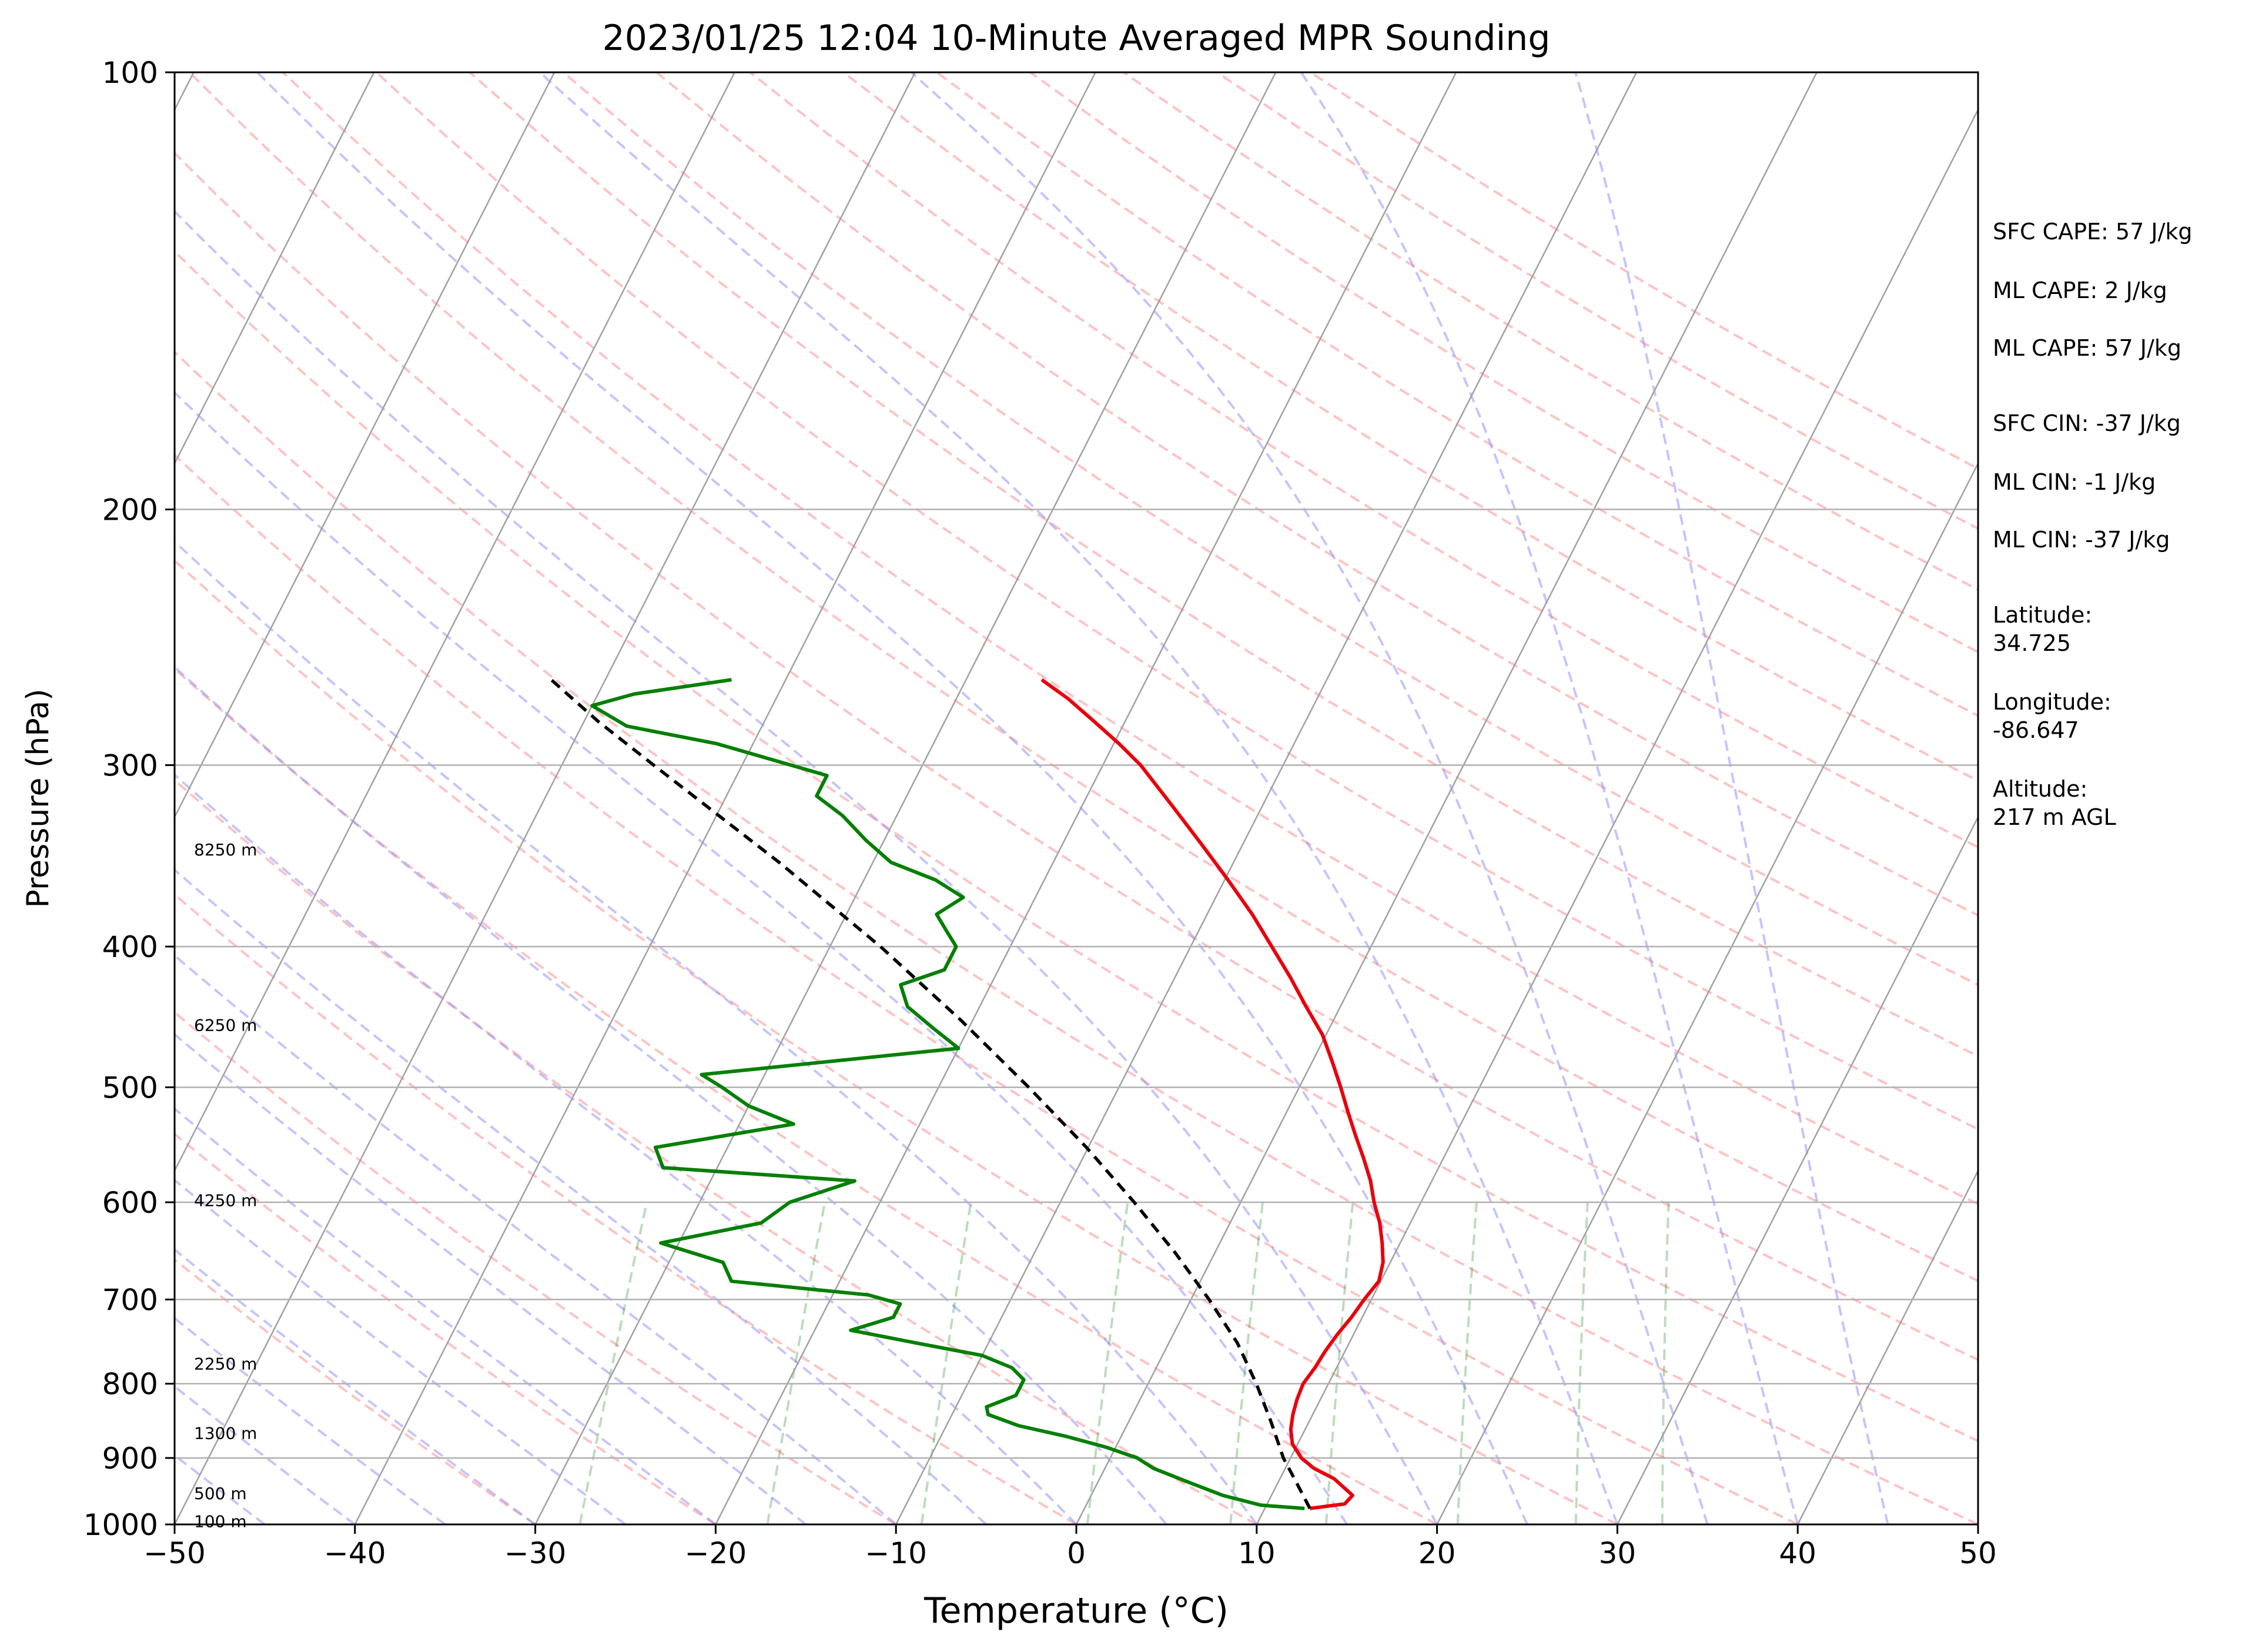 The image size is (2242, 1652). I want to click on height-label: 8250 m, so click(226, 850).